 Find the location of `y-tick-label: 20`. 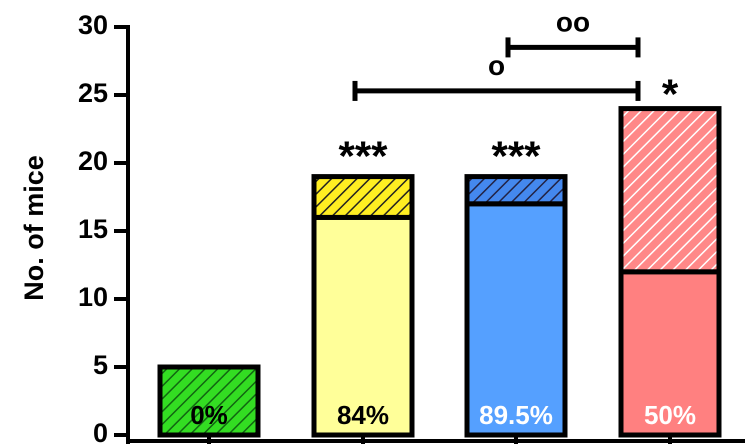

y-tick-label: 20 is located at coordinates (93, 161).